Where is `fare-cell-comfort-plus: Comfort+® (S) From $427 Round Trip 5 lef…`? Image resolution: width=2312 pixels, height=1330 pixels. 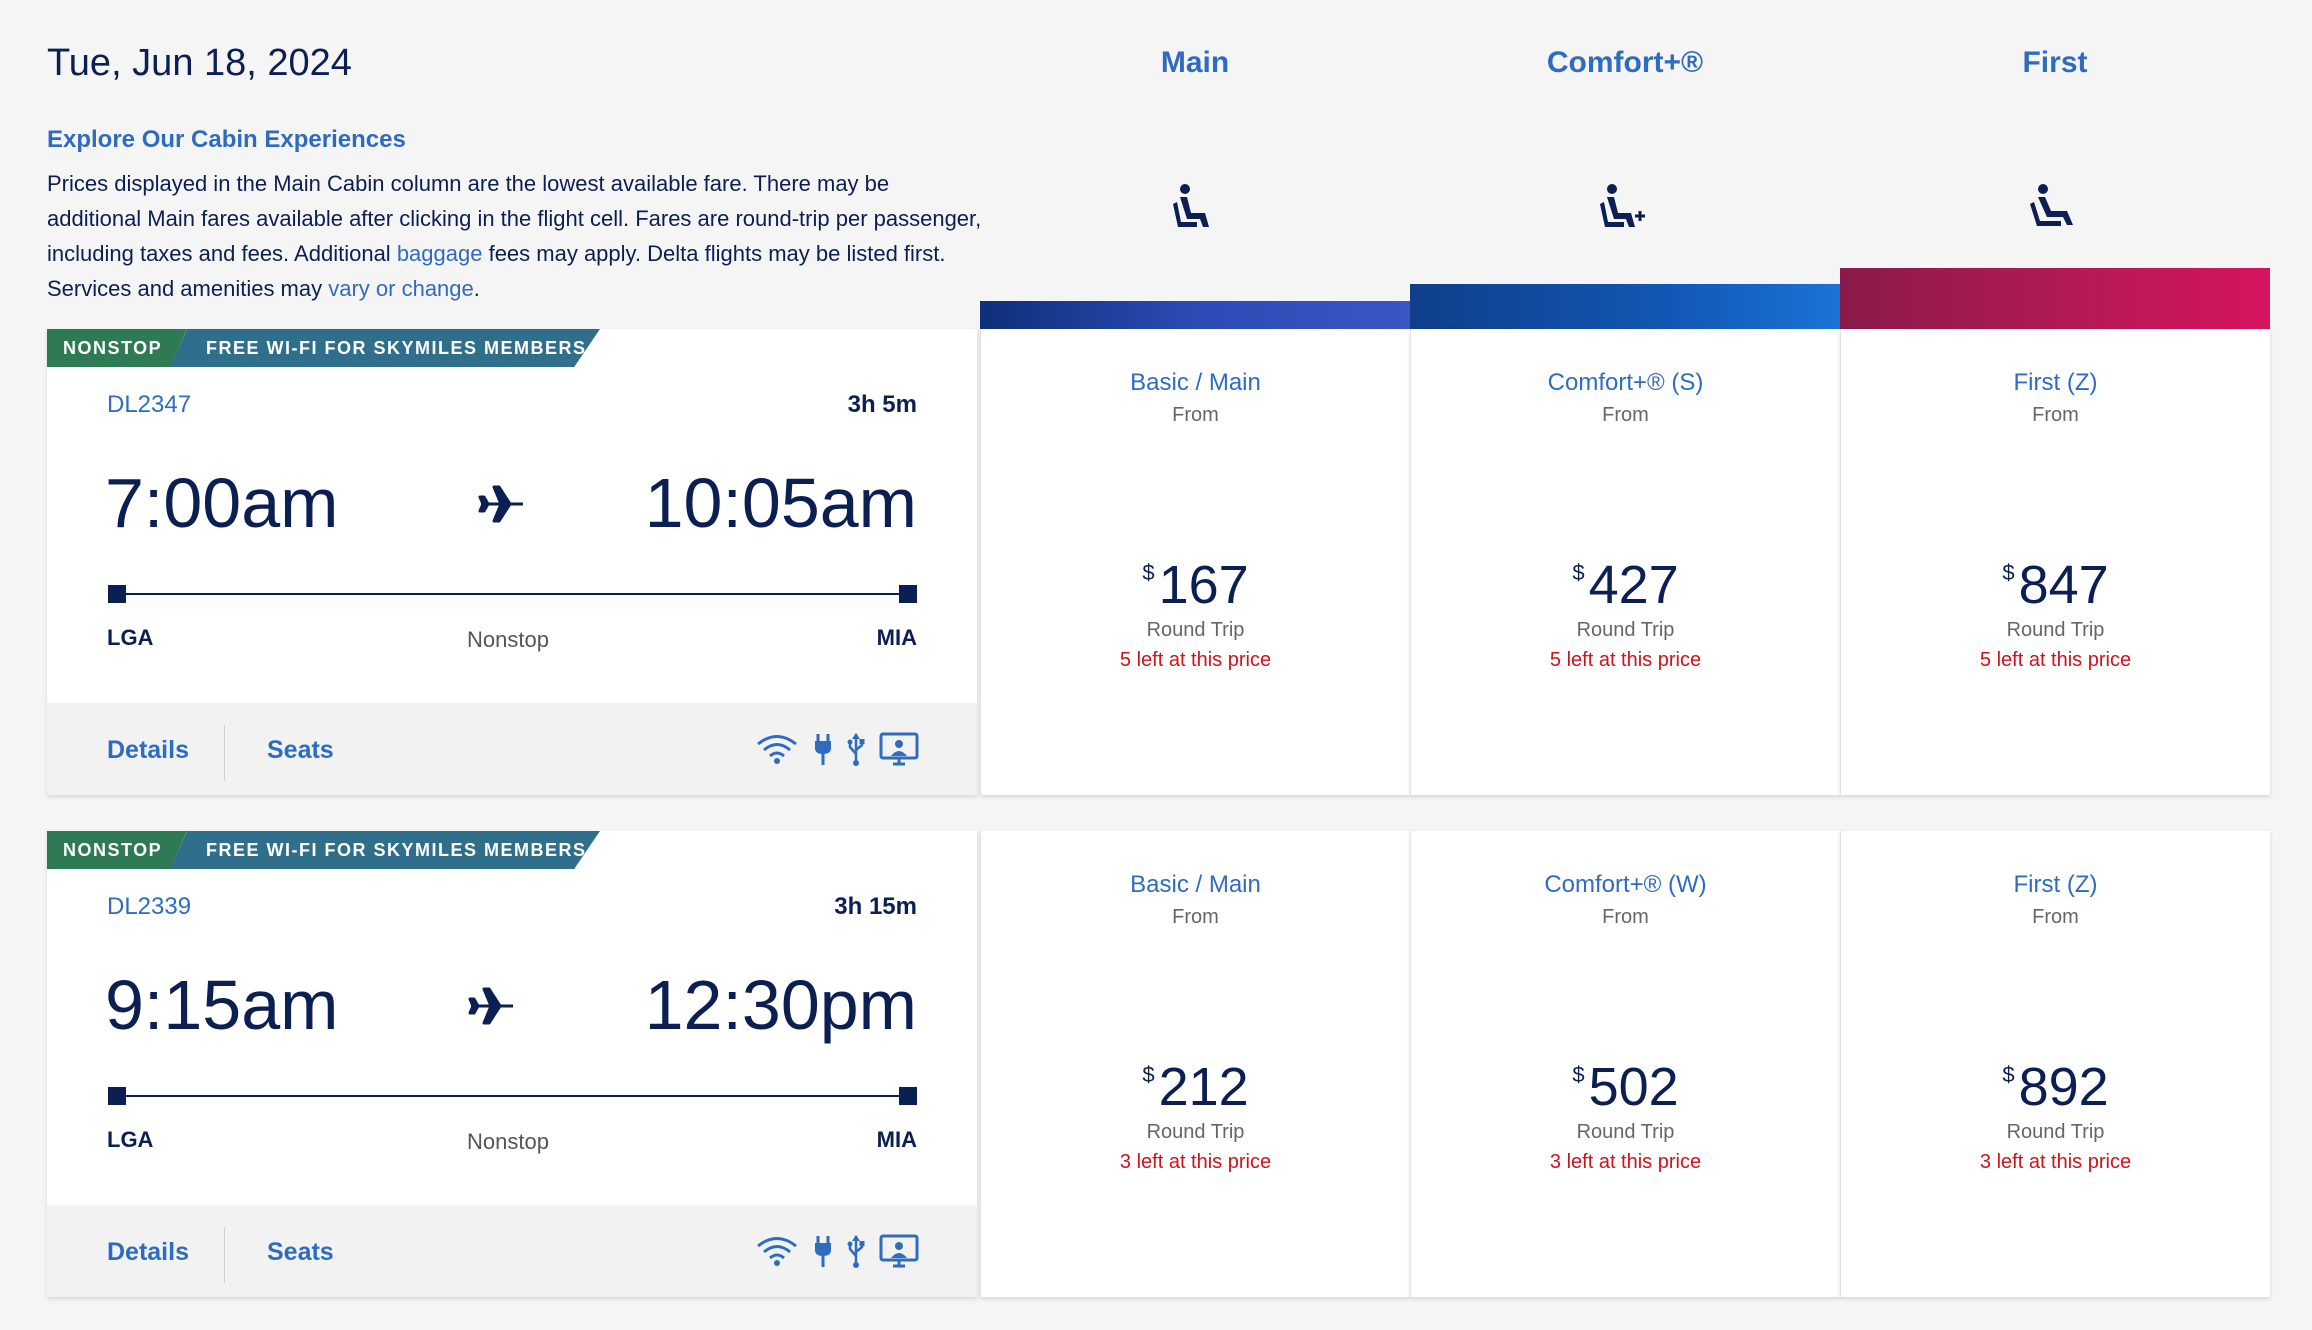
fare-cell-comfort-plus: Comfort+® (S) From $427 Round Trip 5 lef… is located at coordinates (1625, 562).